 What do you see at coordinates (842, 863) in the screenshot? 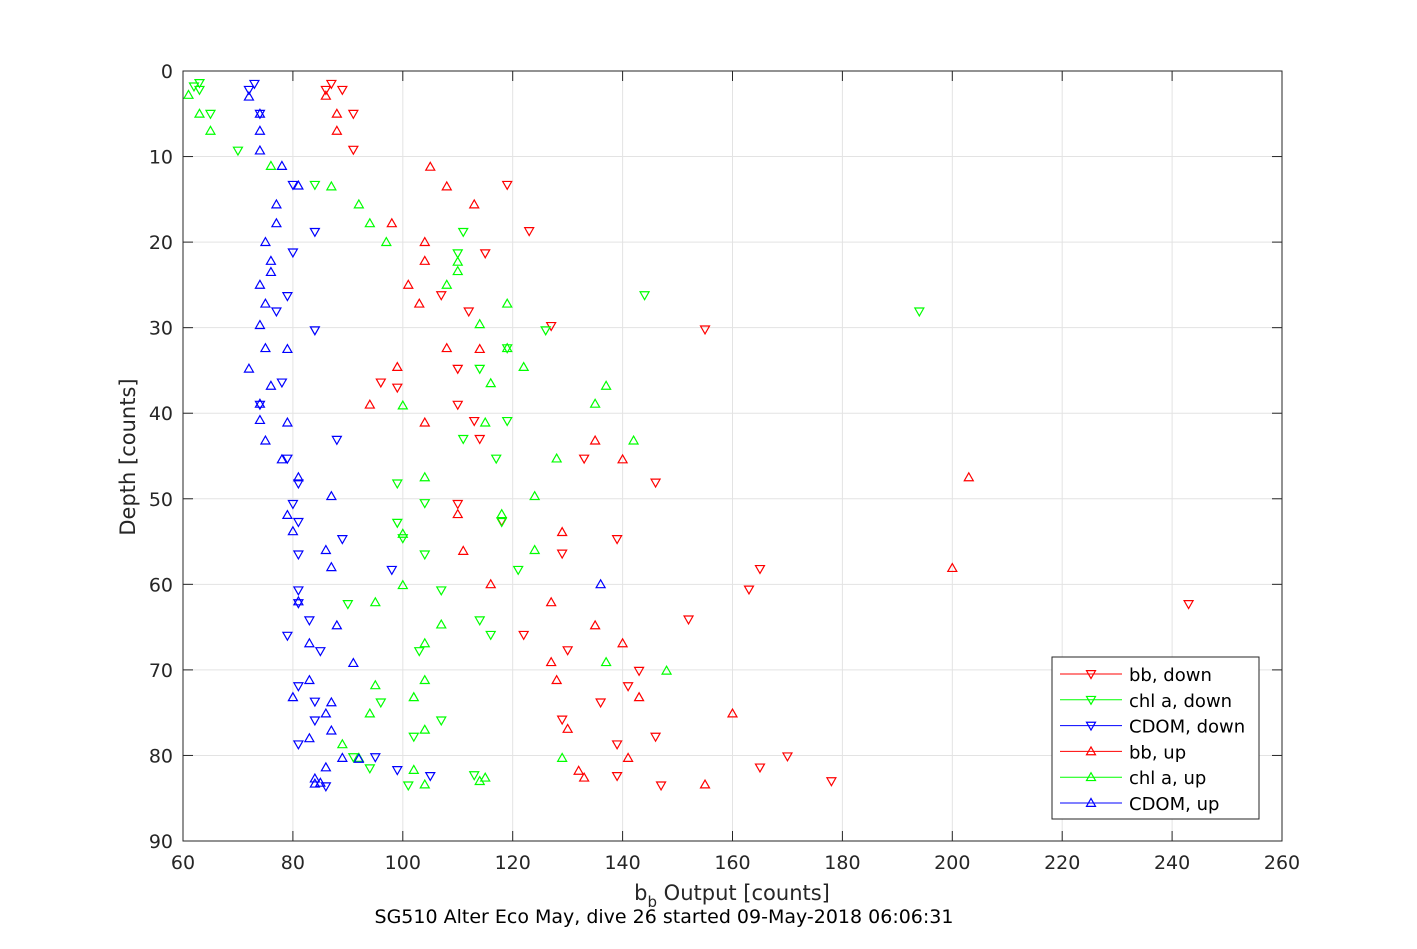
I see `x-tick-label: 180` at bounding box center [842, 863].